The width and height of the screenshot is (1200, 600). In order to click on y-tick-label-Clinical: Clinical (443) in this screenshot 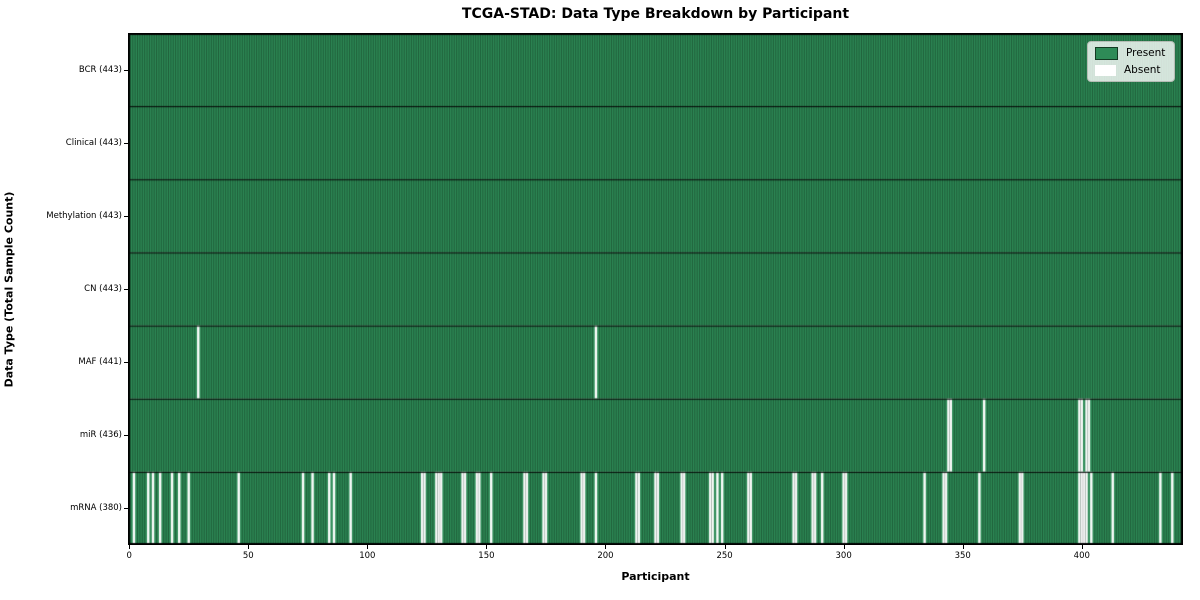, I will do `click(93, 142)`.